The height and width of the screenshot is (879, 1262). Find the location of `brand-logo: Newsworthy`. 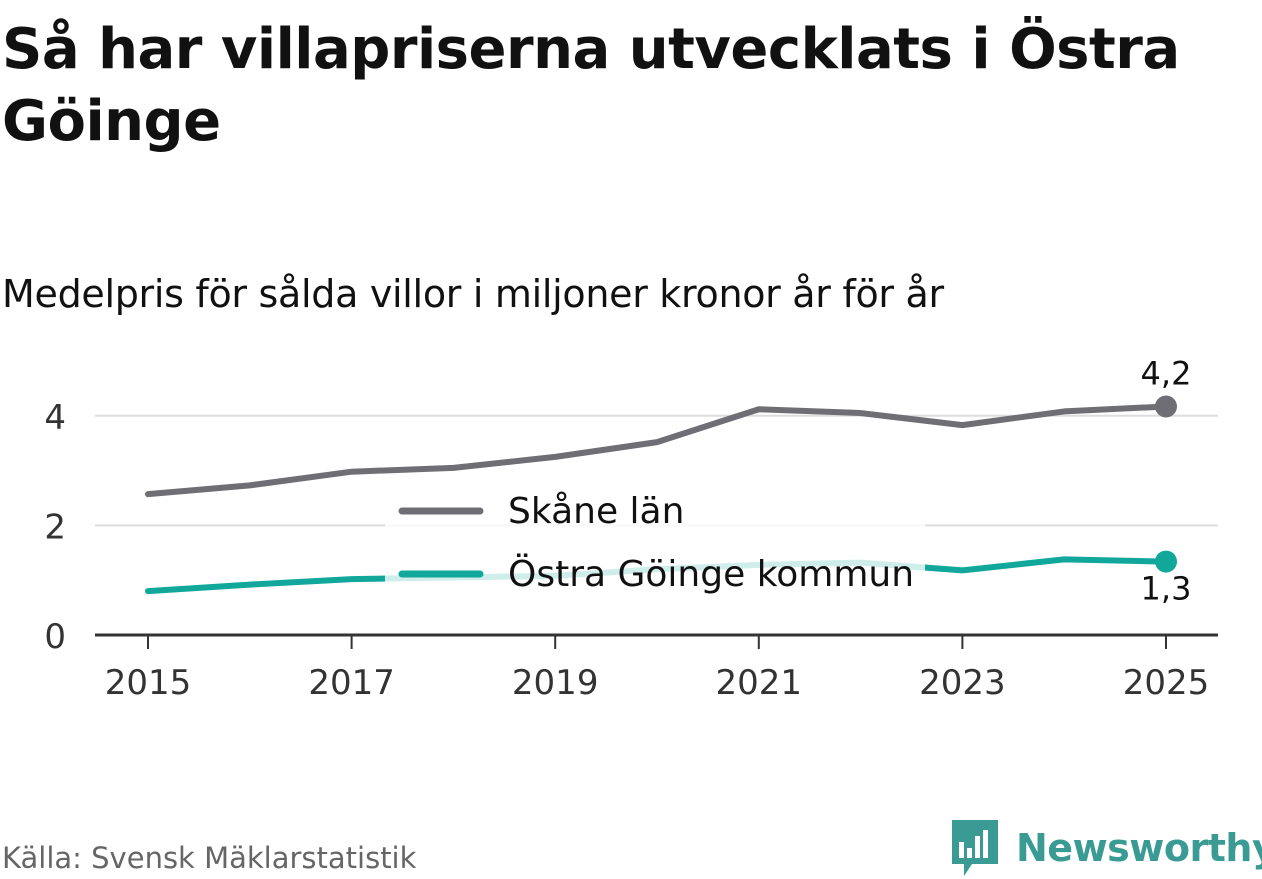

brand-logo: Newsworthy is located at coordinates (1106, 848).